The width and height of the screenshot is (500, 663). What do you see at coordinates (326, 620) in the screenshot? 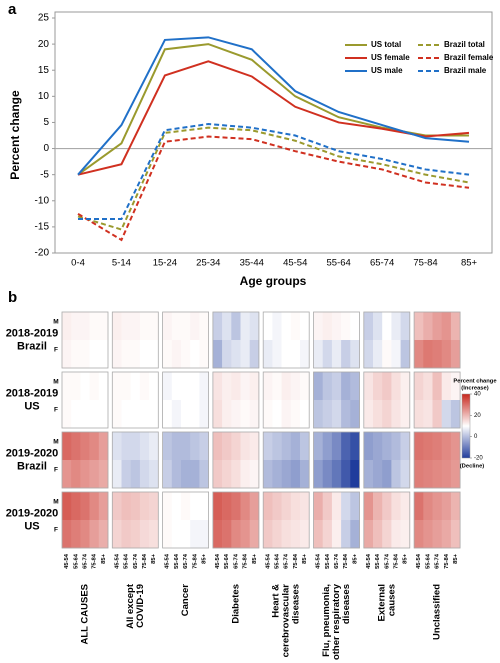
I see `cause-label: Flu, pneumonia,` at bounding box center [326, 620].